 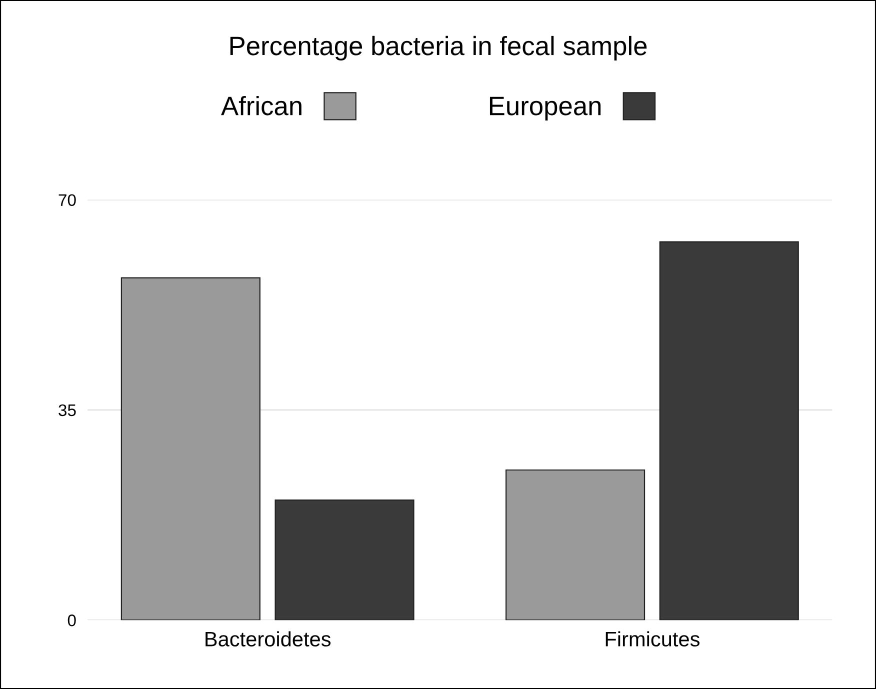 I want to click on chart-title: Percentage bacteria in fecal sample, so click(x=438, y=48).